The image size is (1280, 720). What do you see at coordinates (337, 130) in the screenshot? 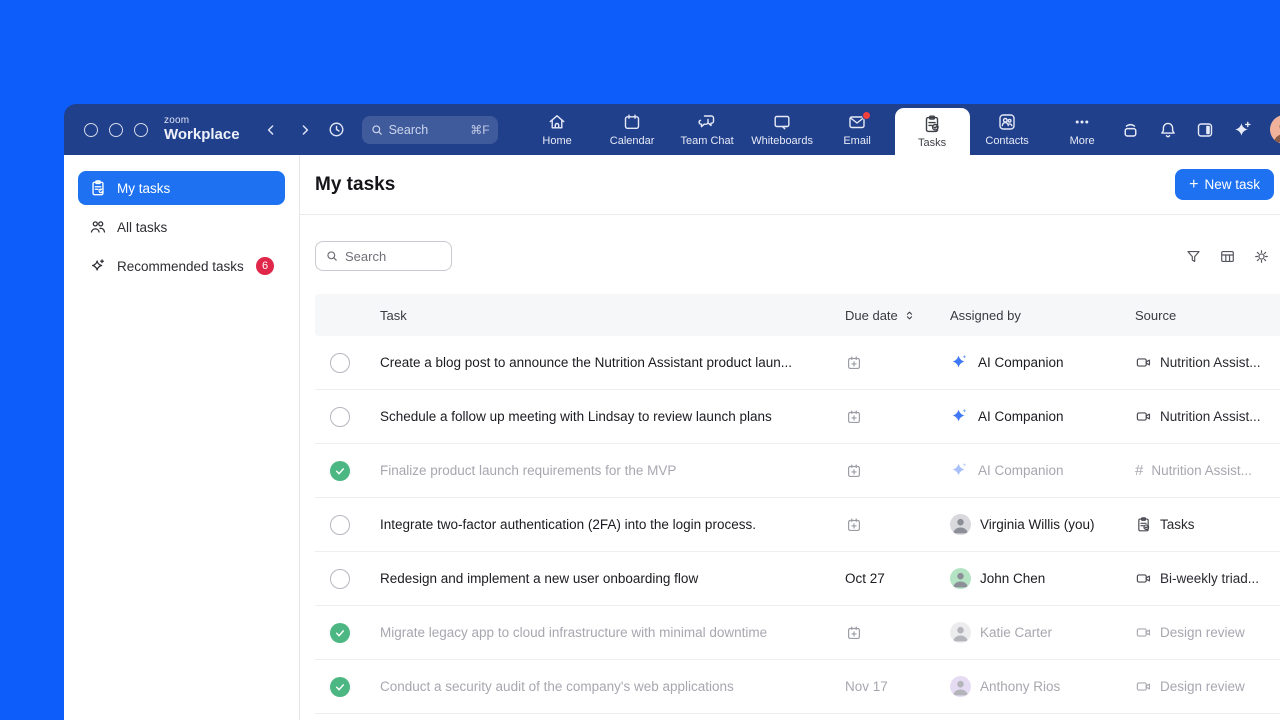
I see `history-button` at bounding box center [337, 130].